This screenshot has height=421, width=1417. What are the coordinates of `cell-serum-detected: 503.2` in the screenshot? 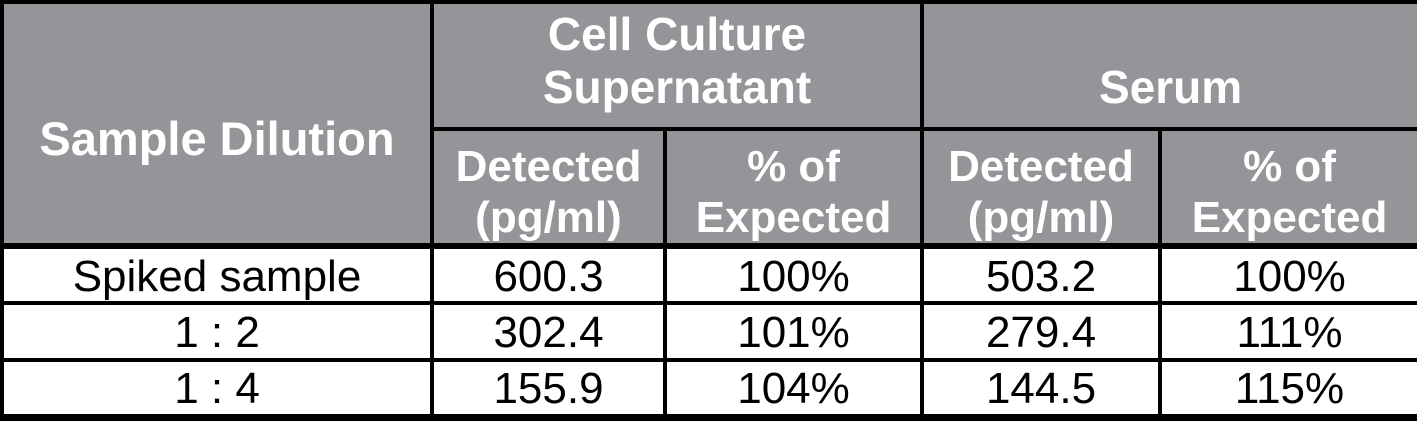 It's located at (1041, 274).